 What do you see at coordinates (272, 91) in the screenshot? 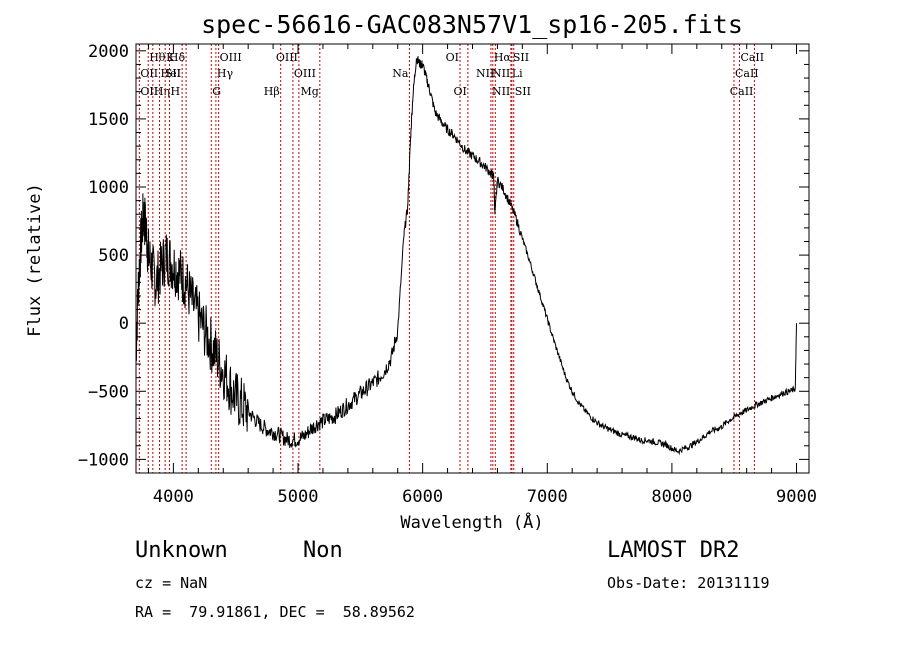
I see `line-marker-label: Hβ` at bounding box center [272, 91].